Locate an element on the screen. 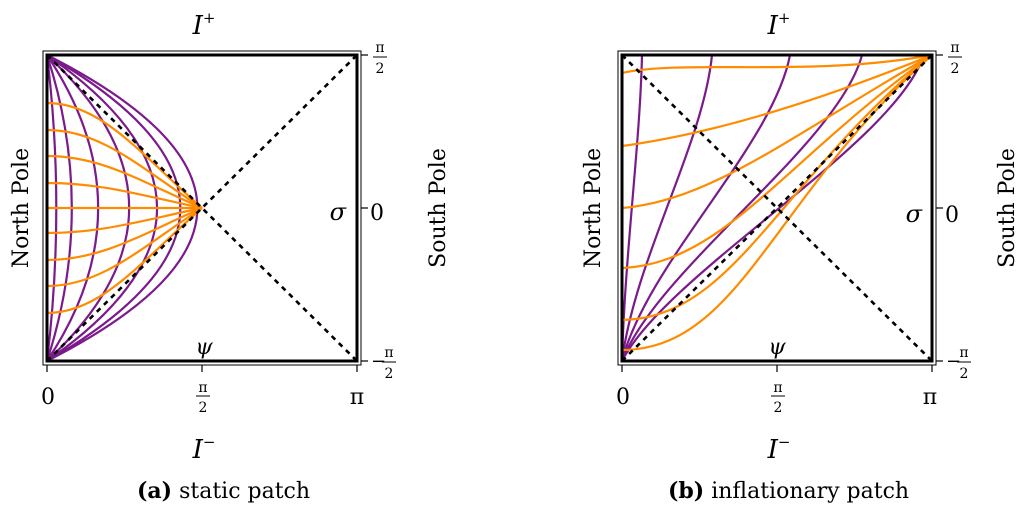 The height and width of the screenshot is (513, 1021). panel-a-curves is located at coordinates (124, 208).